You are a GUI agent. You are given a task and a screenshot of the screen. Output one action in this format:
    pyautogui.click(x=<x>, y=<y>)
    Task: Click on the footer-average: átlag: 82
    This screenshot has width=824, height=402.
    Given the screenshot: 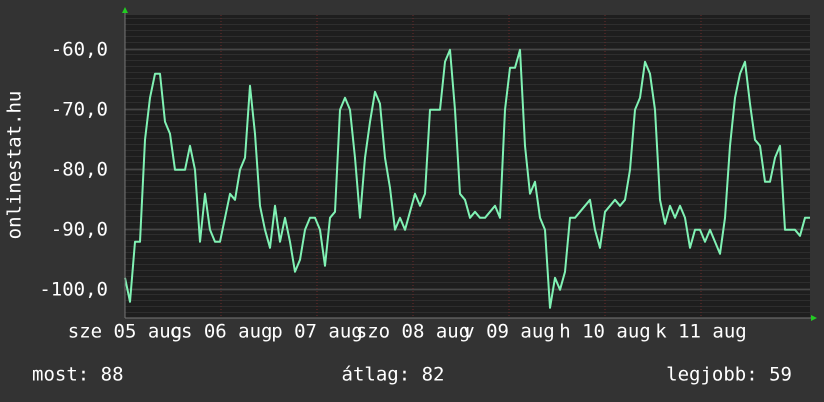 What is the action you would take?
    pyautogui.click(x=393, y=375)
    